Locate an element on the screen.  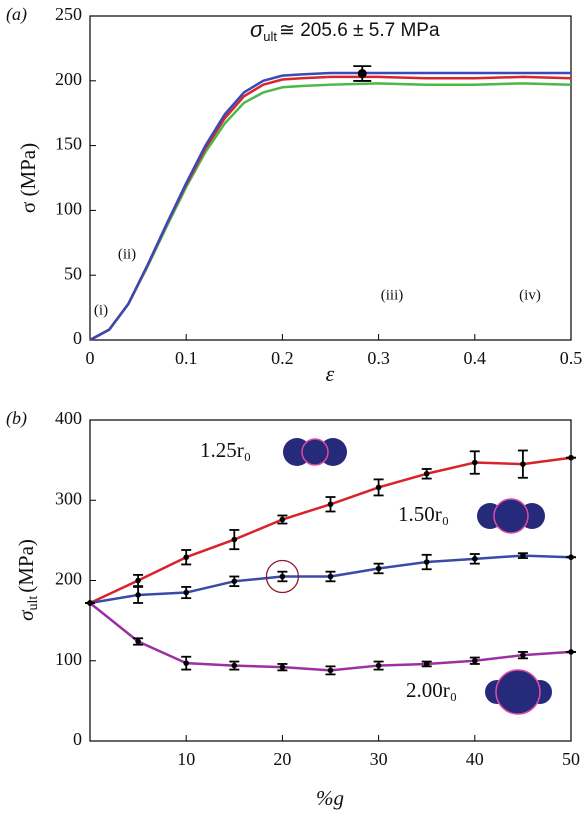
x-axis-label: ε is located at coordinates (330, 373).